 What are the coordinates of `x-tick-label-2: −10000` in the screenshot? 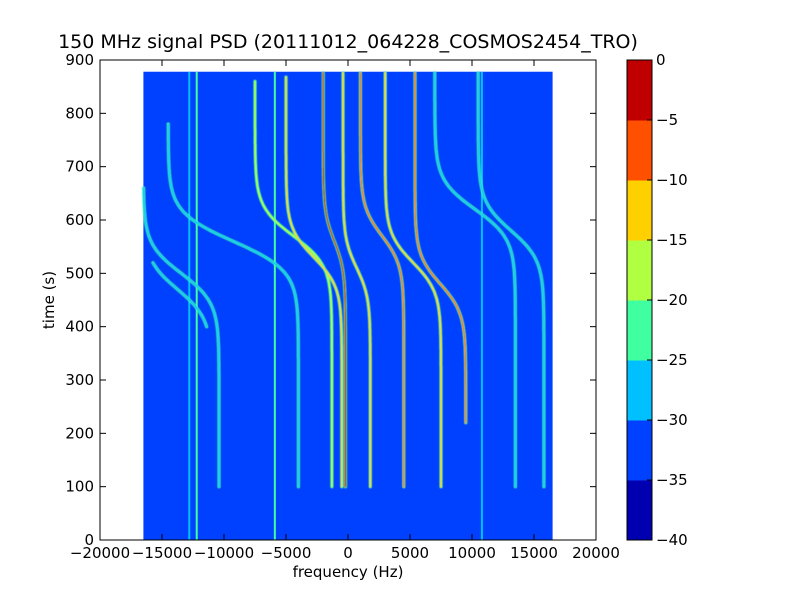 It's located at (224, 553).